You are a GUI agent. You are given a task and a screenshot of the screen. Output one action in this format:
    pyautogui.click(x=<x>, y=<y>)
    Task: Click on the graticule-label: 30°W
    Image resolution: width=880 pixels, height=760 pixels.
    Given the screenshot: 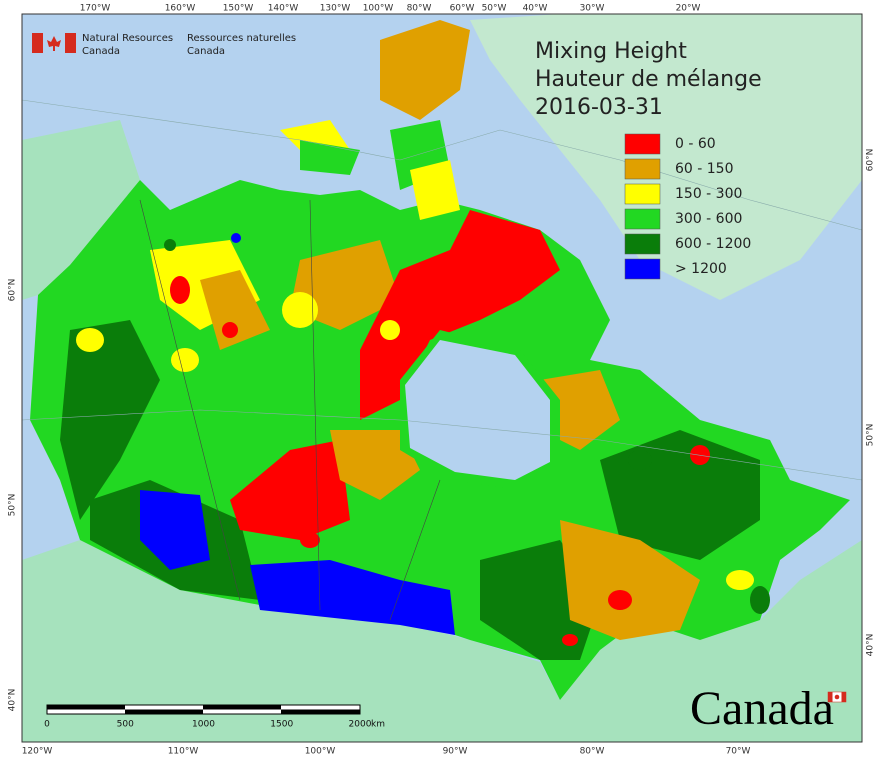 What is the action you would take?
    pyautogui.click(x=592, y=9)
    